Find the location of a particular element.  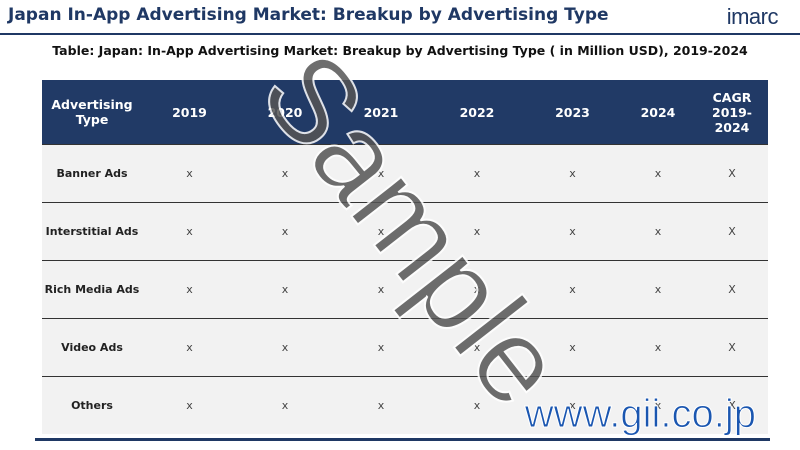

column-header: CAGR 2019-2024 is located at coordinates (732, 112).